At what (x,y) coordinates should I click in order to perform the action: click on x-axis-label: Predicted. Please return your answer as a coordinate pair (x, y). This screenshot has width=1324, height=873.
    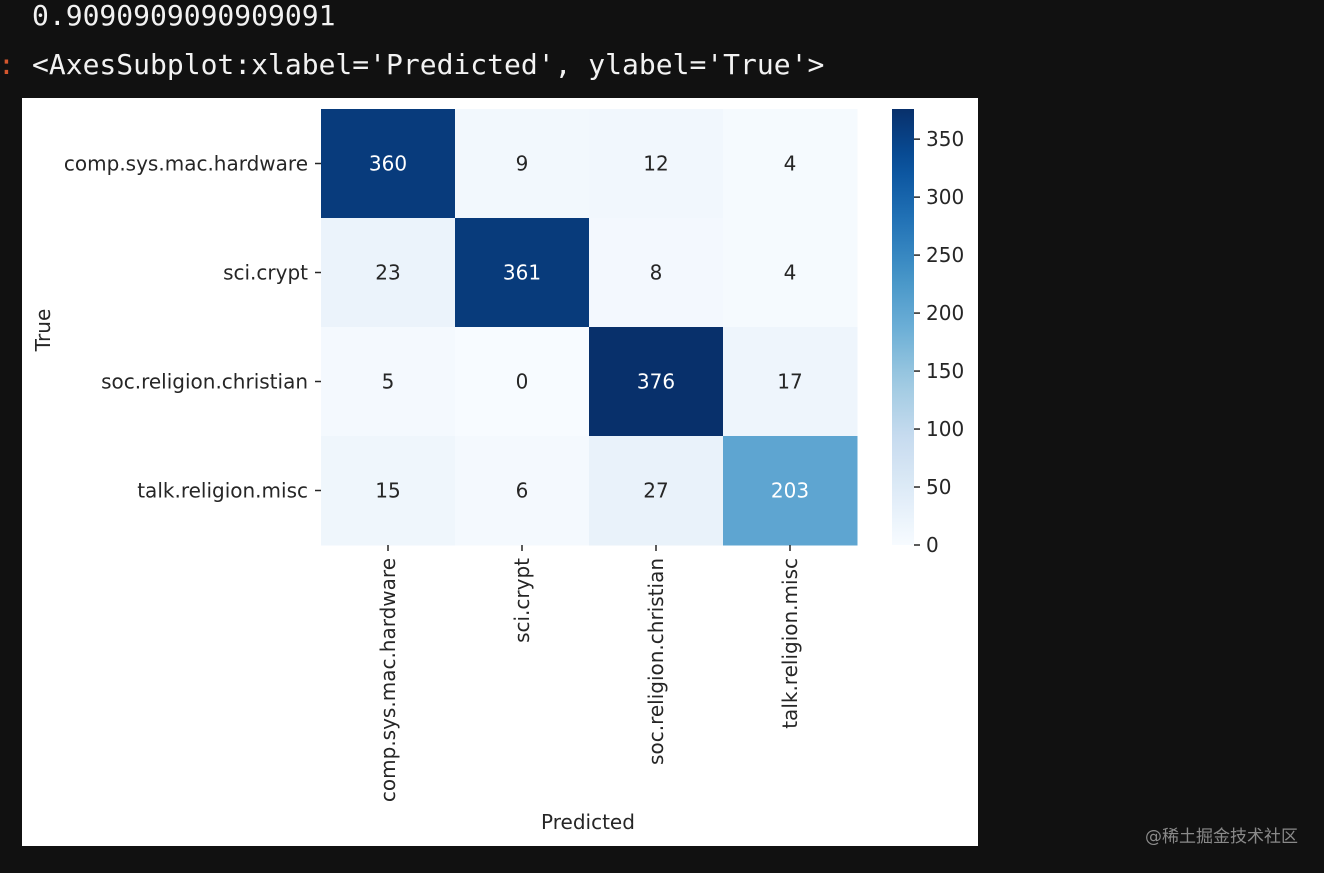
    Looking at the image, I should click on (588, 822).